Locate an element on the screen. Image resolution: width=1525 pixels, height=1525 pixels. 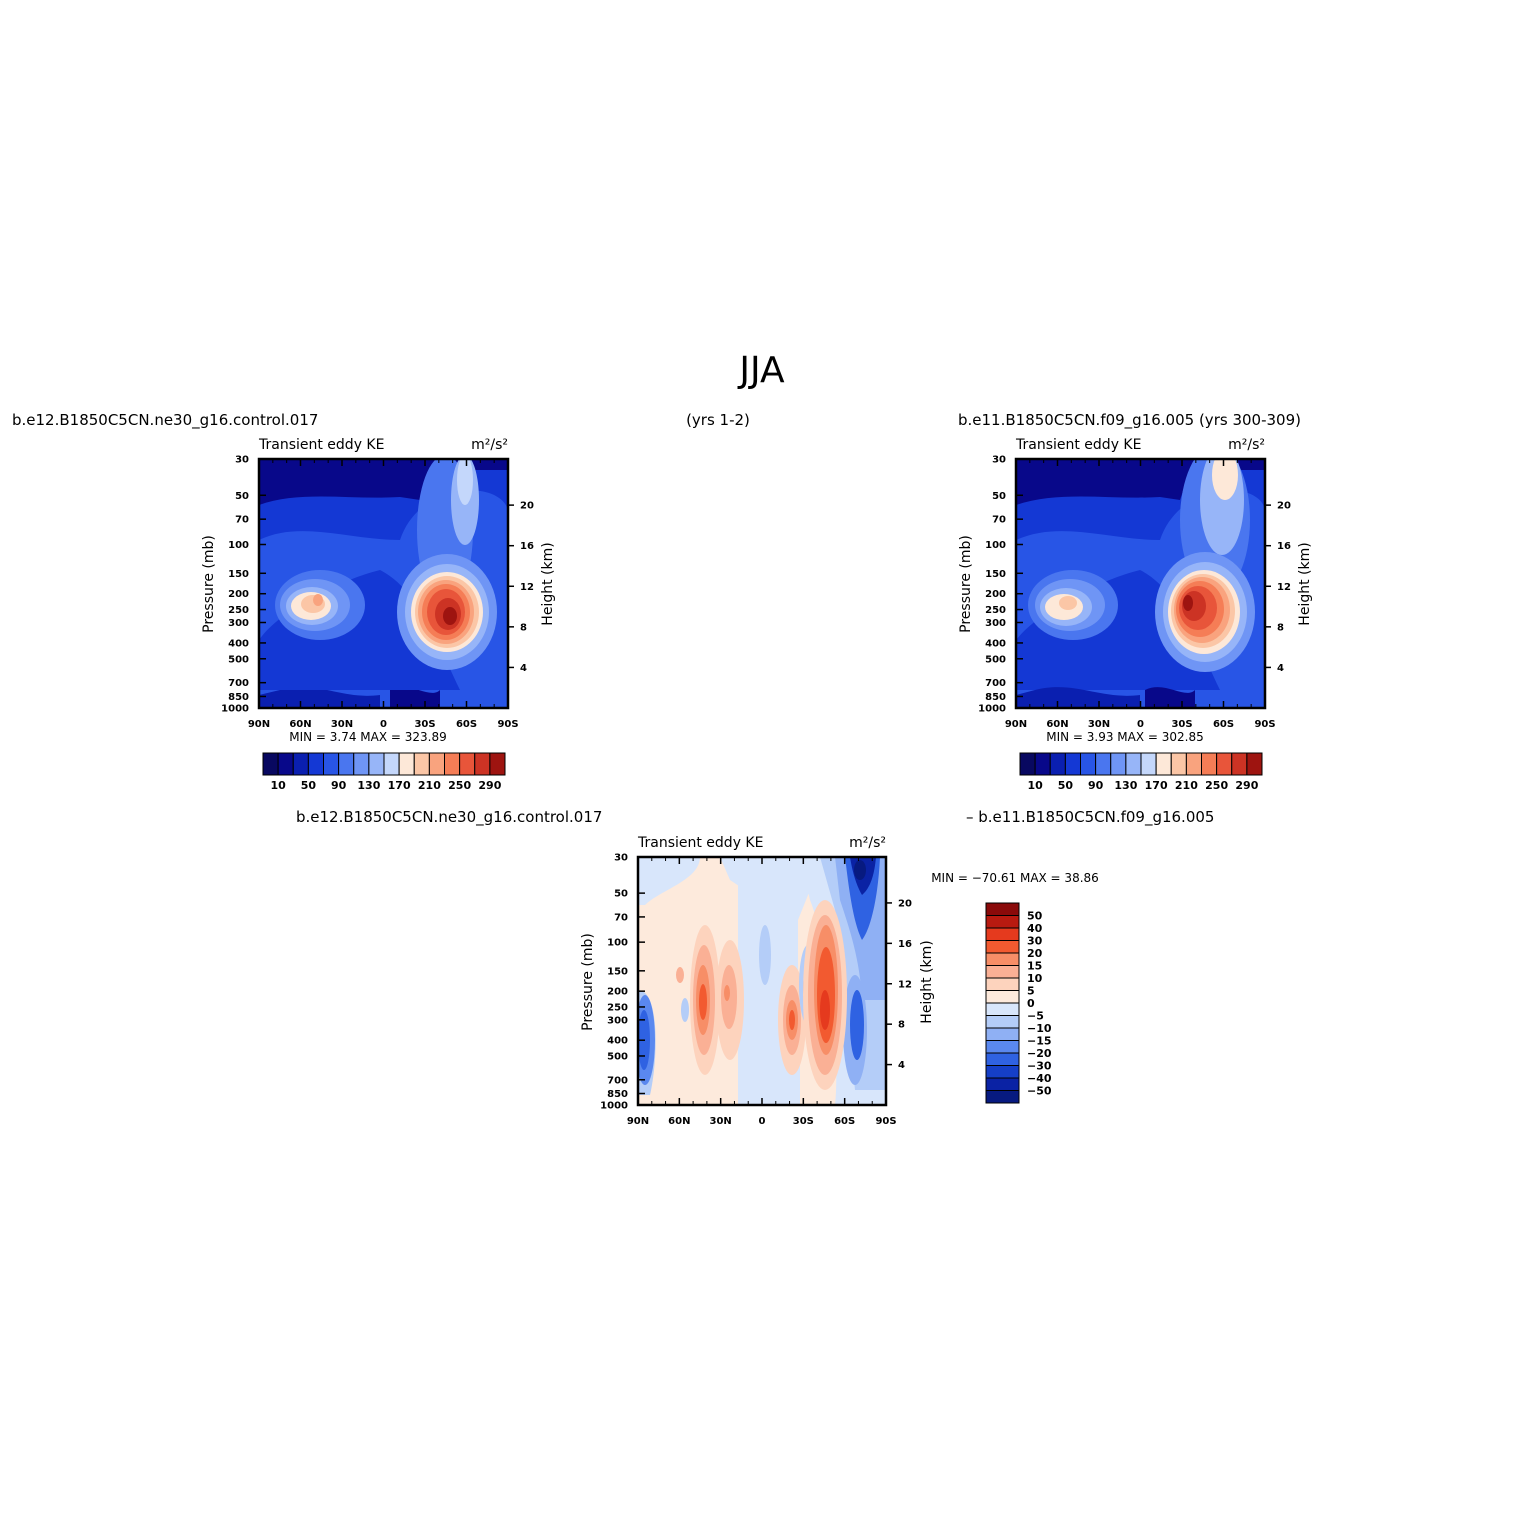
panel-label-case1: Transient eddy KE is located at coordinates (321, 445).